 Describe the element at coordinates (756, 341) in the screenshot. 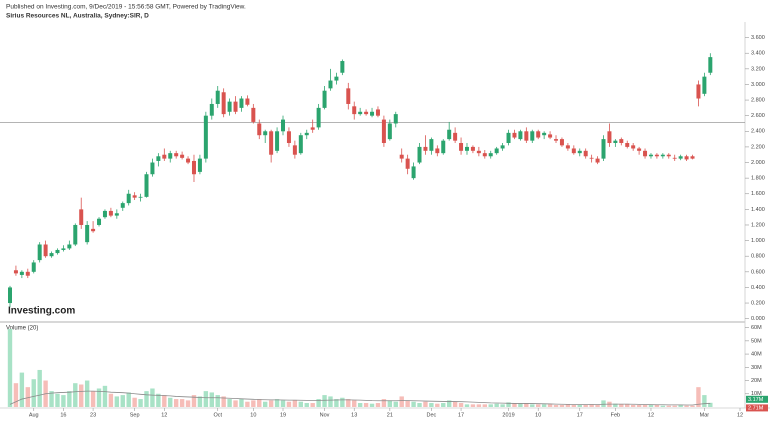

I see `volume-tick-label: 50M` at that location.